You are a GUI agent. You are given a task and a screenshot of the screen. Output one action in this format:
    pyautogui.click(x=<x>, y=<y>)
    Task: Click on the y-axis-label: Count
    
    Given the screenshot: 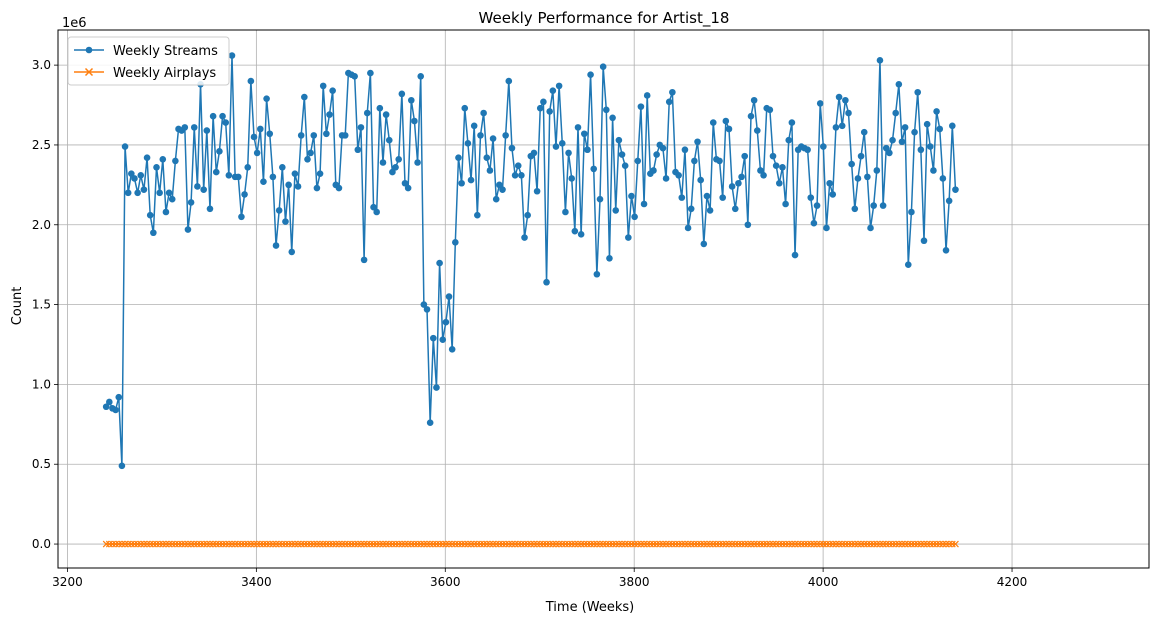 What is the action you would take?
    pyautogui.click(x=17, y=306)
    